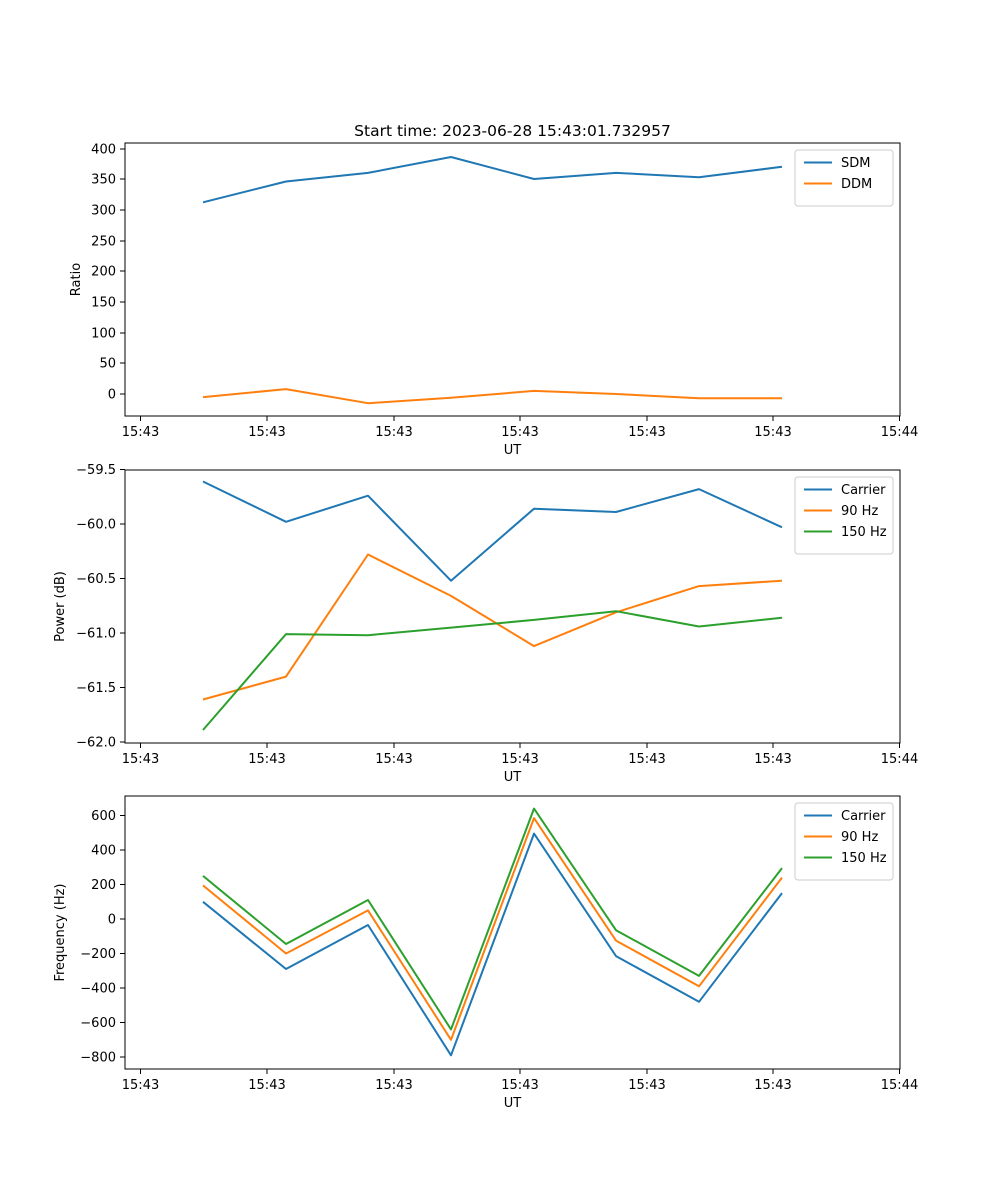  What do you see at coordinates (96, 470) in the screenshot?
I see `y-tick-label: −59.5` at bounding box center [96, 470].